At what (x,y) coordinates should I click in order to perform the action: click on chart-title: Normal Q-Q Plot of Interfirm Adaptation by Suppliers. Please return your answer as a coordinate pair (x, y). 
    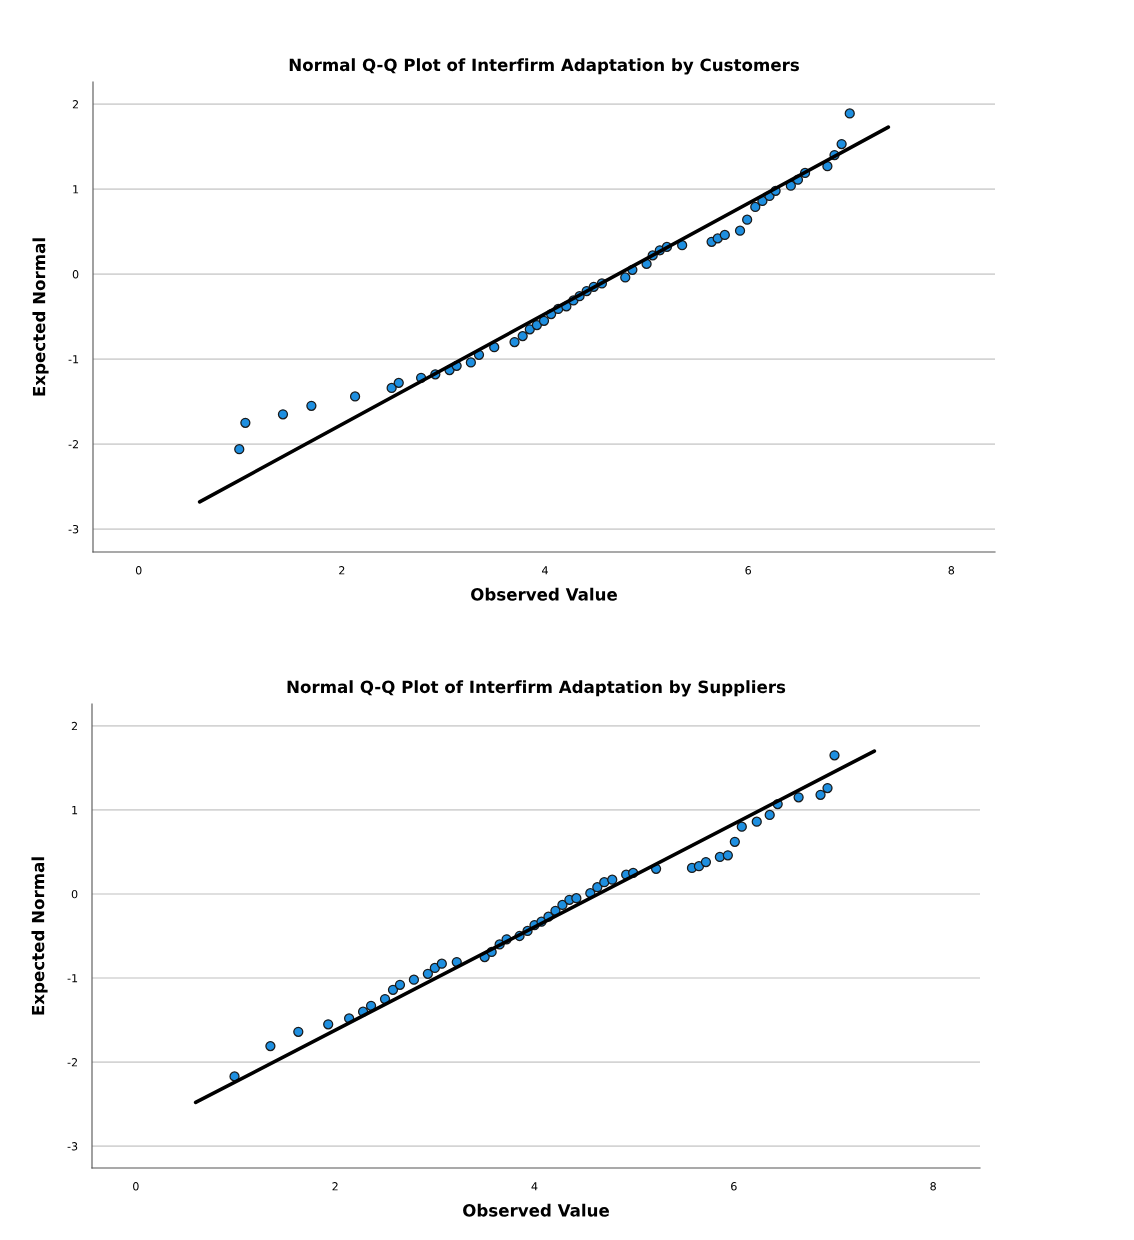
    Looking at the image, I should click on (536, 688).